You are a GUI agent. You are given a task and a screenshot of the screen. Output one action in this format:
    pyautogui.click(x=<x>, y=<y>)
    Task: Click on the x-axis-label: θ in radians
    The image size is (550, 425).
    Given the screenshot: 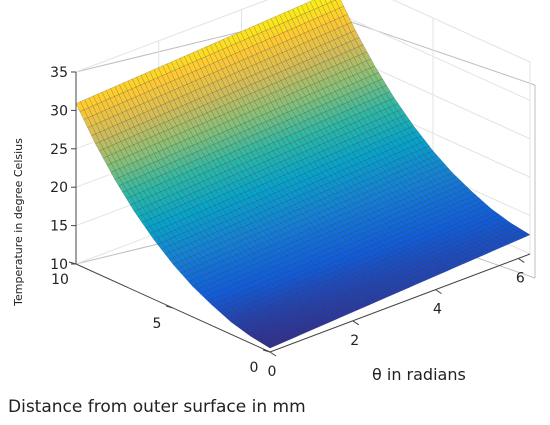 What is the action you would take?
    pyautogui.click(x=419, y=374)
    